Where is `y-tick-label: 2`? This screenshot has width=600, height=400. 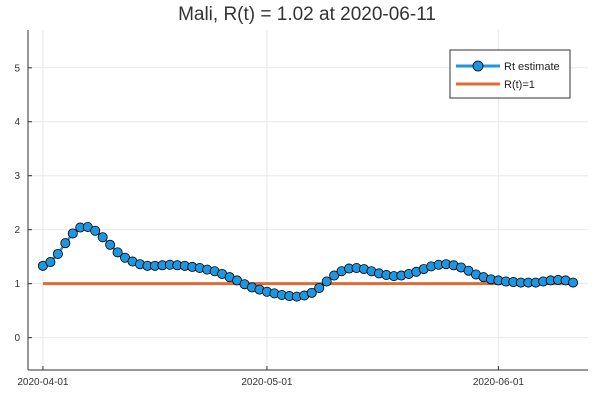
y-tick-label: 2 is located at coordinates (17, 230).